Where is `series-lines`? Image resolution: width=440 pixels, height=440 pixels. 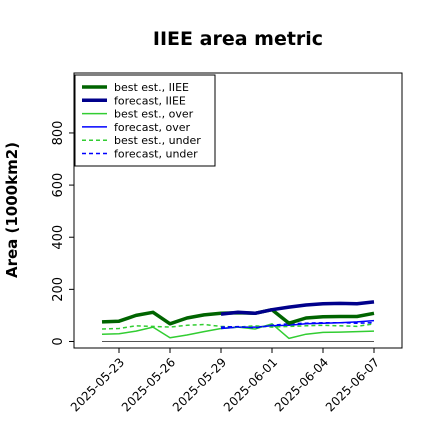
series-lines is located at coordinates (238, 320).